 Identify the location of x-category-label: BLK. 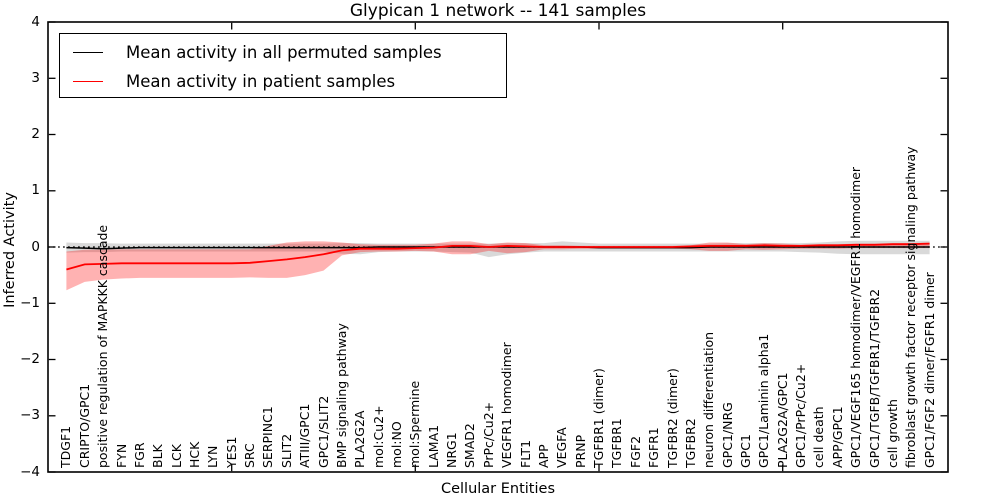
(158, 456).